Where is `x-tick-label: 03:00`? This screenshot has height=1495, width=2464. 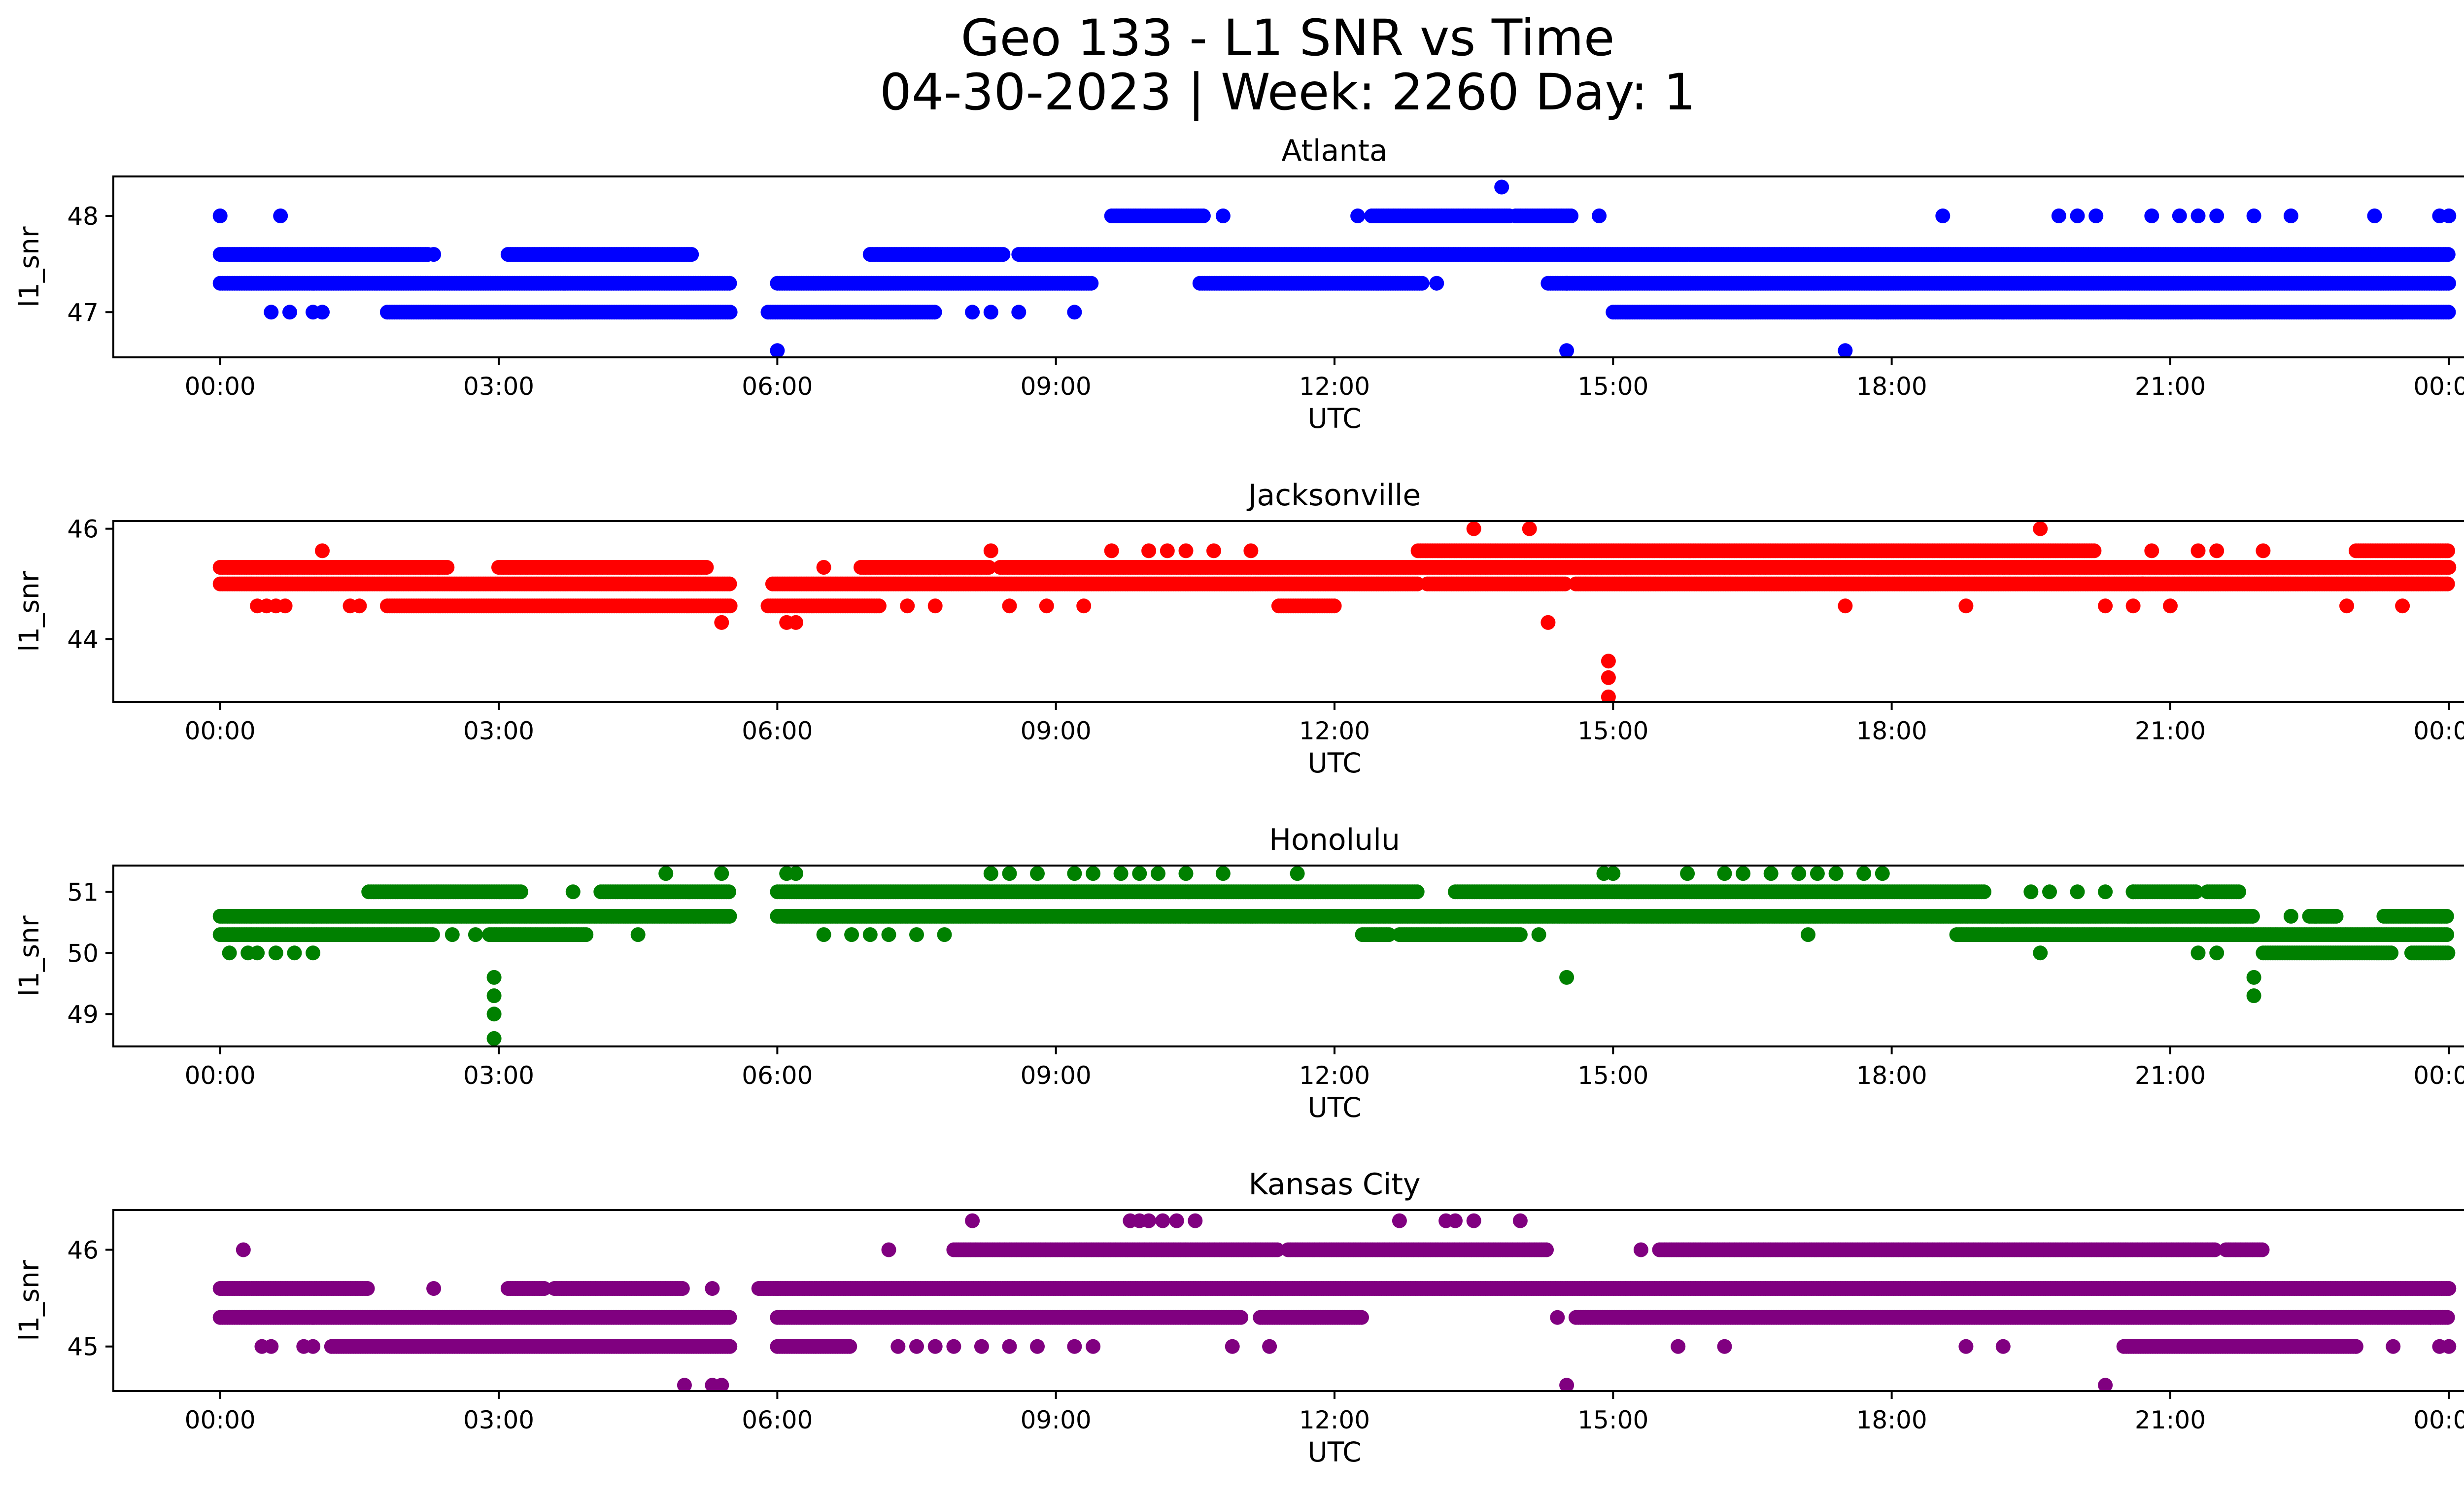 x-tick-label: 03:00 is located at coordinates (498, 731).